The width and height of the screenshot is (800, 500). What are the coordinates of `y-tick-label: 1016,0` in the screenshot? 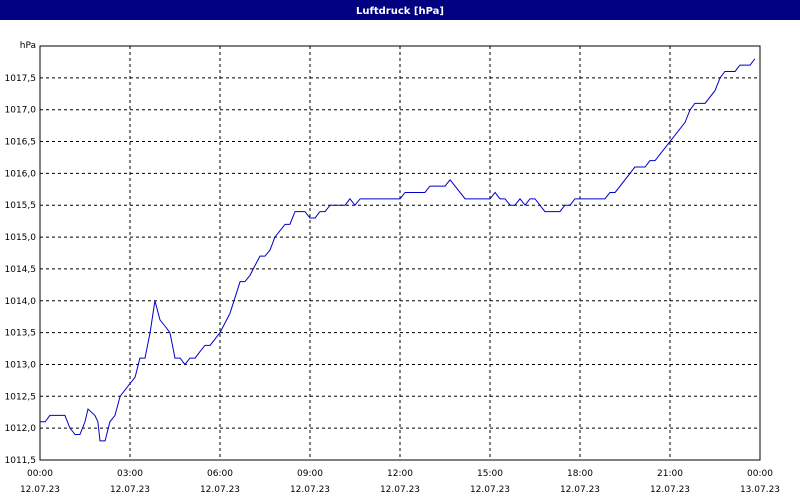 It's located at (21, 174).